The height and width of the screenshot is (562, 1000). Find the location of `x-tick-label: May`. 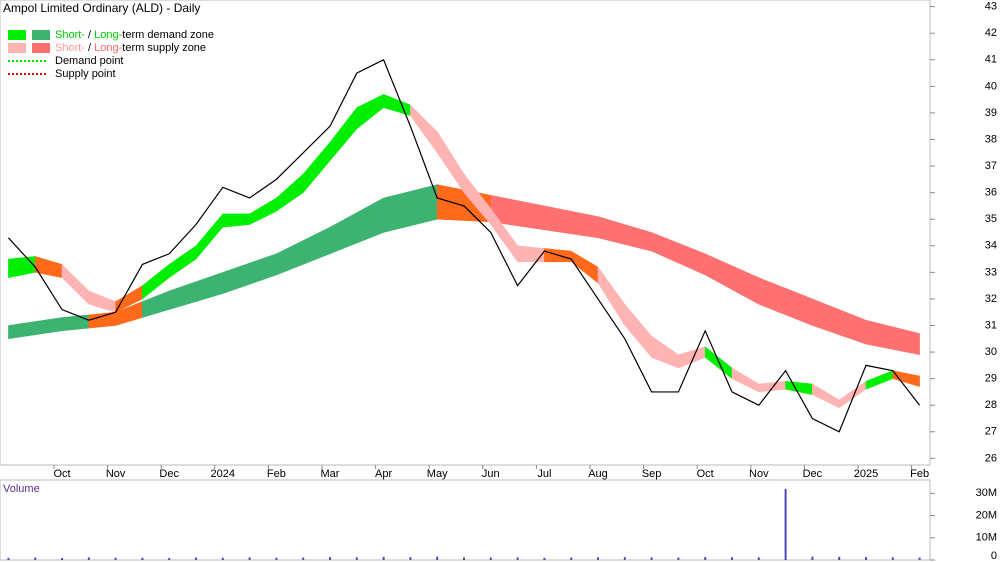

x-tick-label: May is located at coordinates (437, 474).